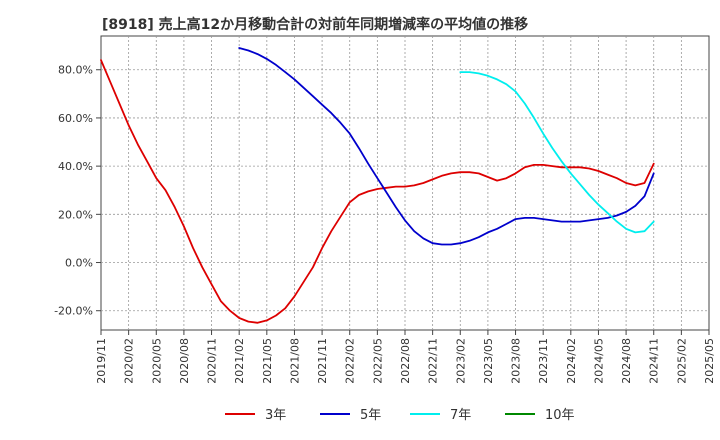 This screenshot has height=440, width=720. What do you see at coordinates (156, 361) in the screenshot?
I see `x-tick-label: 2020/05` at bounding box center [156, 361].